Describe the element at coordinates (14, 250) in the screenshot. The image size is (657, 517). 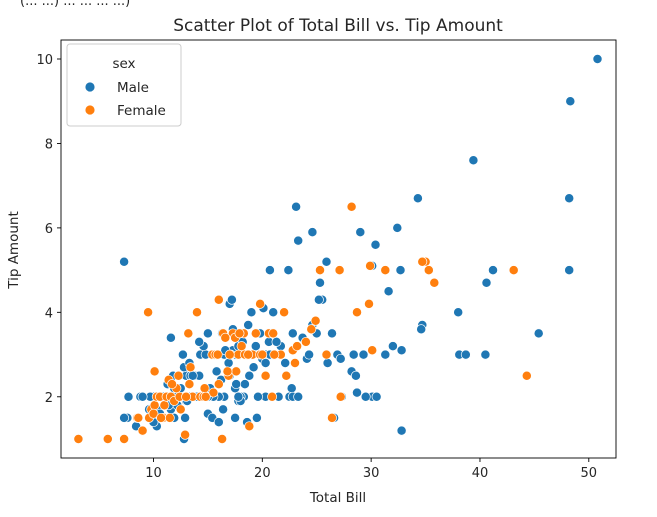
I see `y-axis-label: Tip Amount` at that location.